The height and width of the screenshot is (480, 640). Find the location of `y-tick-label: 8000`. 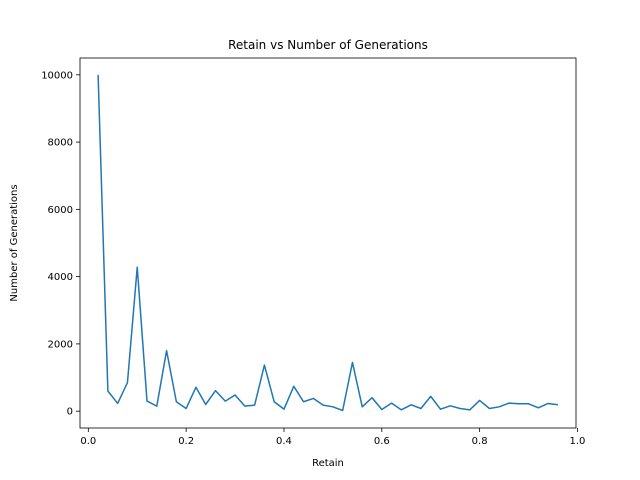

y-tick-label: 8000 is located at coordinates (60, 143).